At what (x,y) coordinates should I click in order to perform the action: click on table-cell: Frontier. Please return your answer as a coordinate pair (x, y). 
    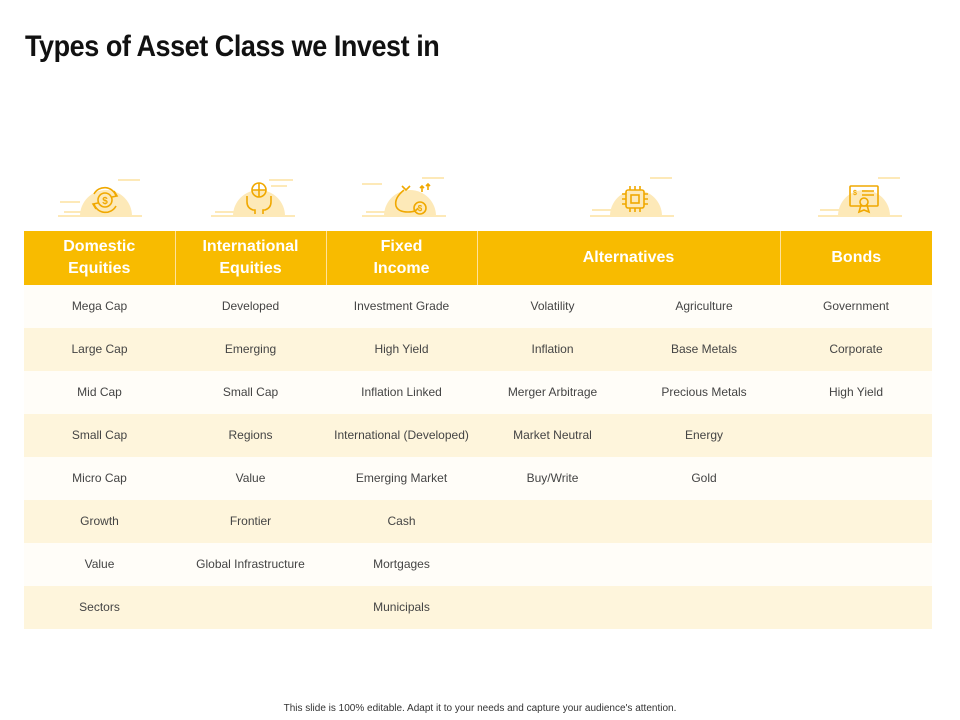
    Looking at the image, I should click on (250, 521).